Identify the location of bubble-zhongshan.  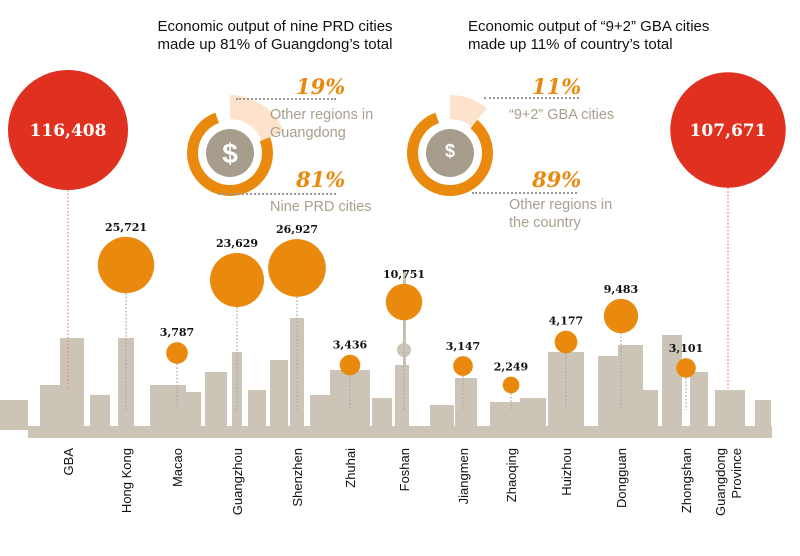
(686, 368).